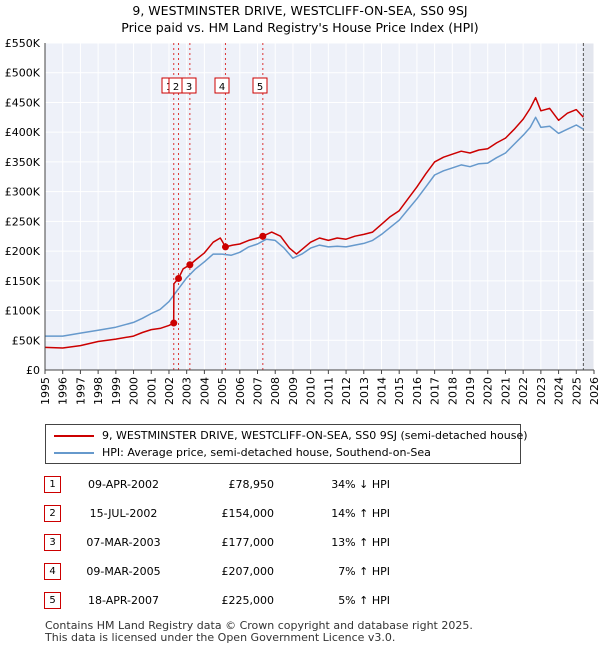 This screenshot has height=650, width=600. What do you see at coordinates (523, 391) in the screenshot?
I see `x-tick-label: 2022` at bounding box center [523, 391].